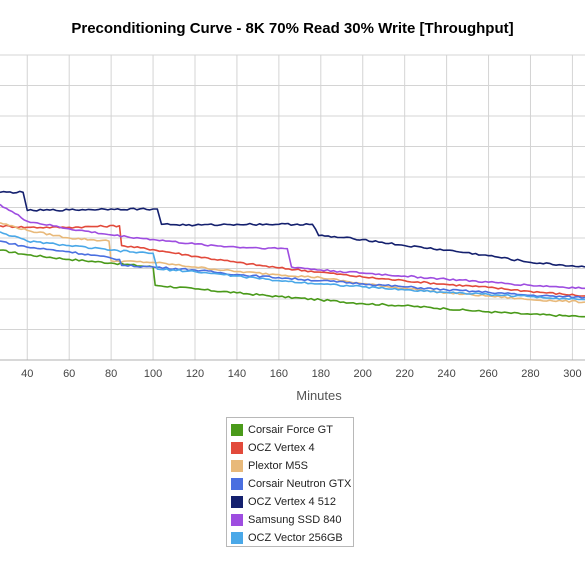 The height and width of the screenshot is (569, 585). Describe the element at coordinates (321, 374) in the screenshot. I see `x-tick-label: 180` at that location.